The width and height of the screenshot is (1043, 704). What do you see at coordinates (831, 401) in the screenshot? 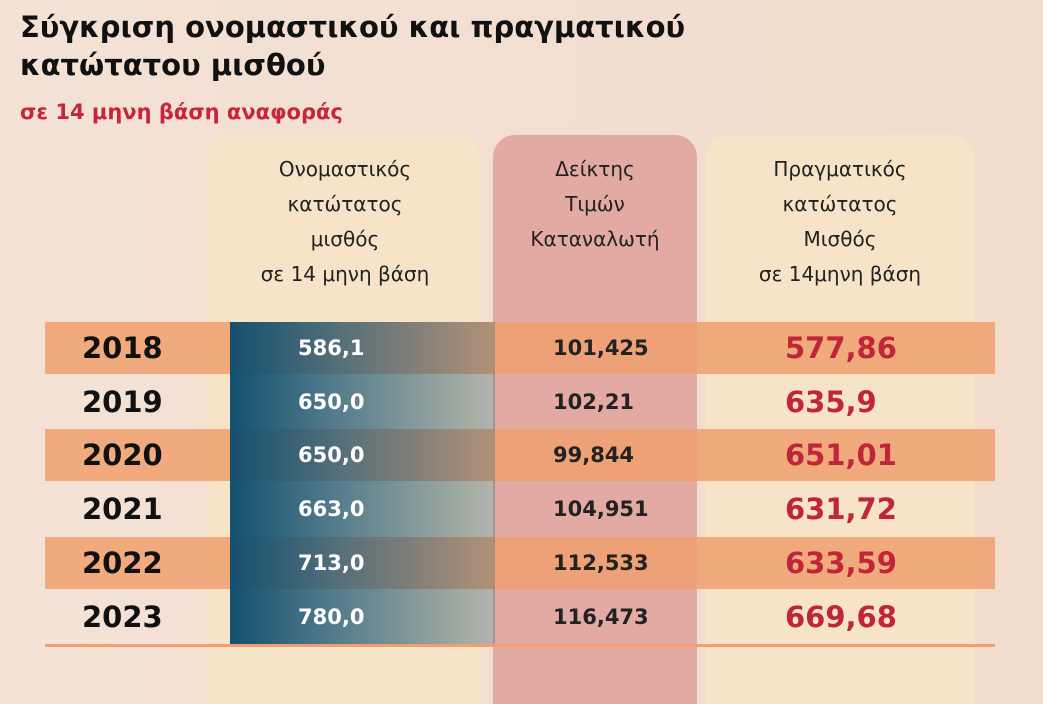
I see `cell-value: 635,9` at bounding box center [831, 401].